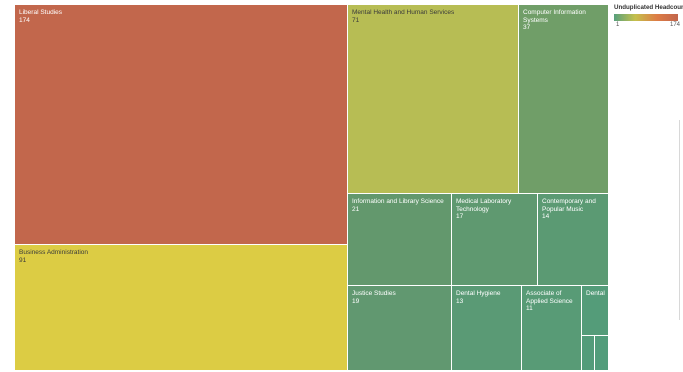 The image size is (683, 372). What do you see at coordinates (529, 308) in the screenshot?
I see `tile-value: 11` at bounding box center [529, 308].